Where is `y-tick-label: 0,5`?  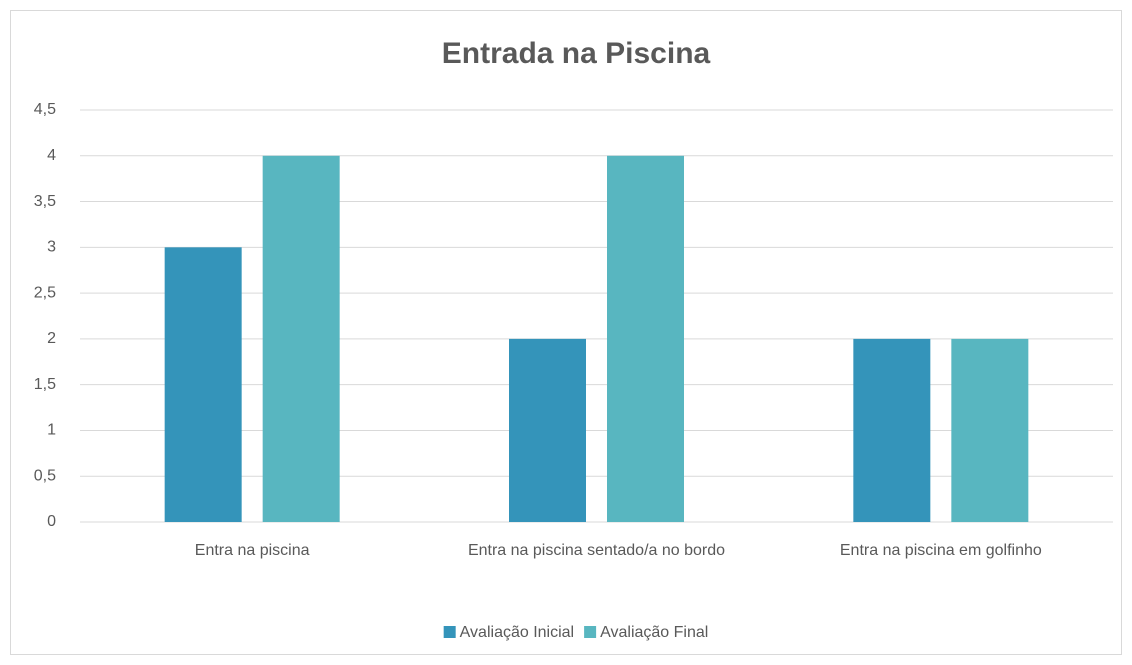 y-tick-label: 0,5 is located at coordinates (45, 475).